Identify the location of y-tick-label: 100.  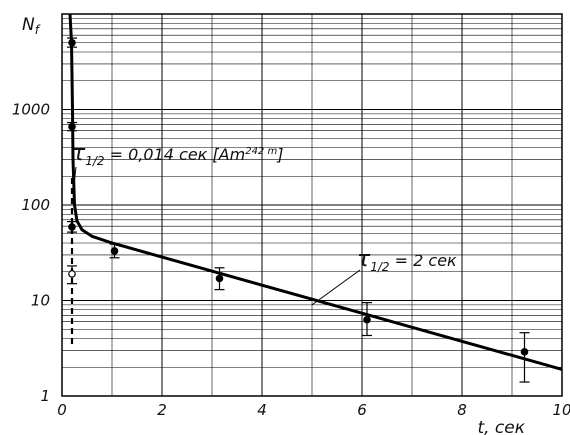
(35, 205).